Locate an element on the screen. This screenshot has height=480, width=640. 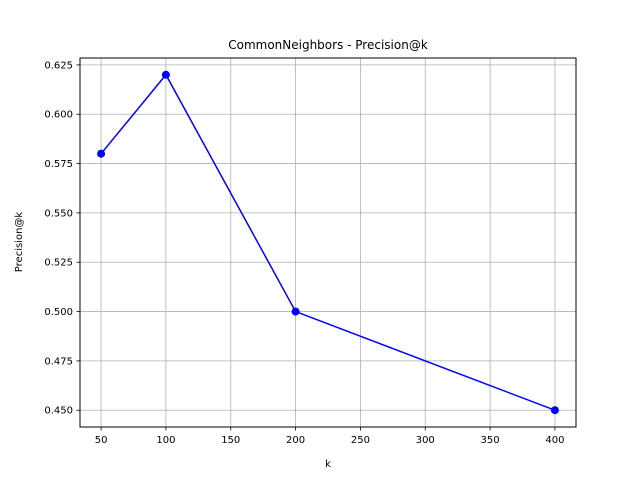
y-axis-ticks: 0.450 0.475 0.500 0.525 0.550 0.575 0.600 0.625 is located at coordinates (62, 238).